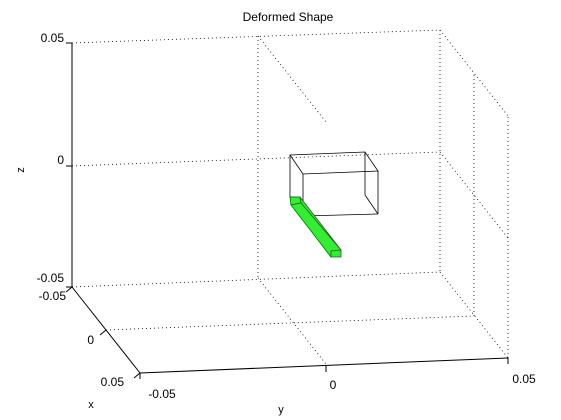 The width and height of the screenshot is (561, 420). Describe the element at coordinates (316, 230) in the screenshot. I see `deformed-front-face` at that location.